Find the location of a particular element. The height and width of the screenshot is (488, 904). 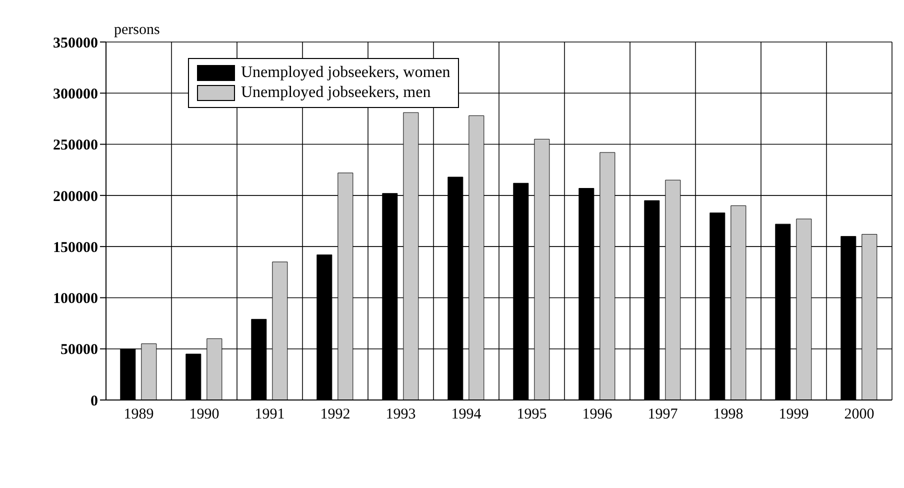

x-tick-label: 1996 is located at coordinates (597, 414).